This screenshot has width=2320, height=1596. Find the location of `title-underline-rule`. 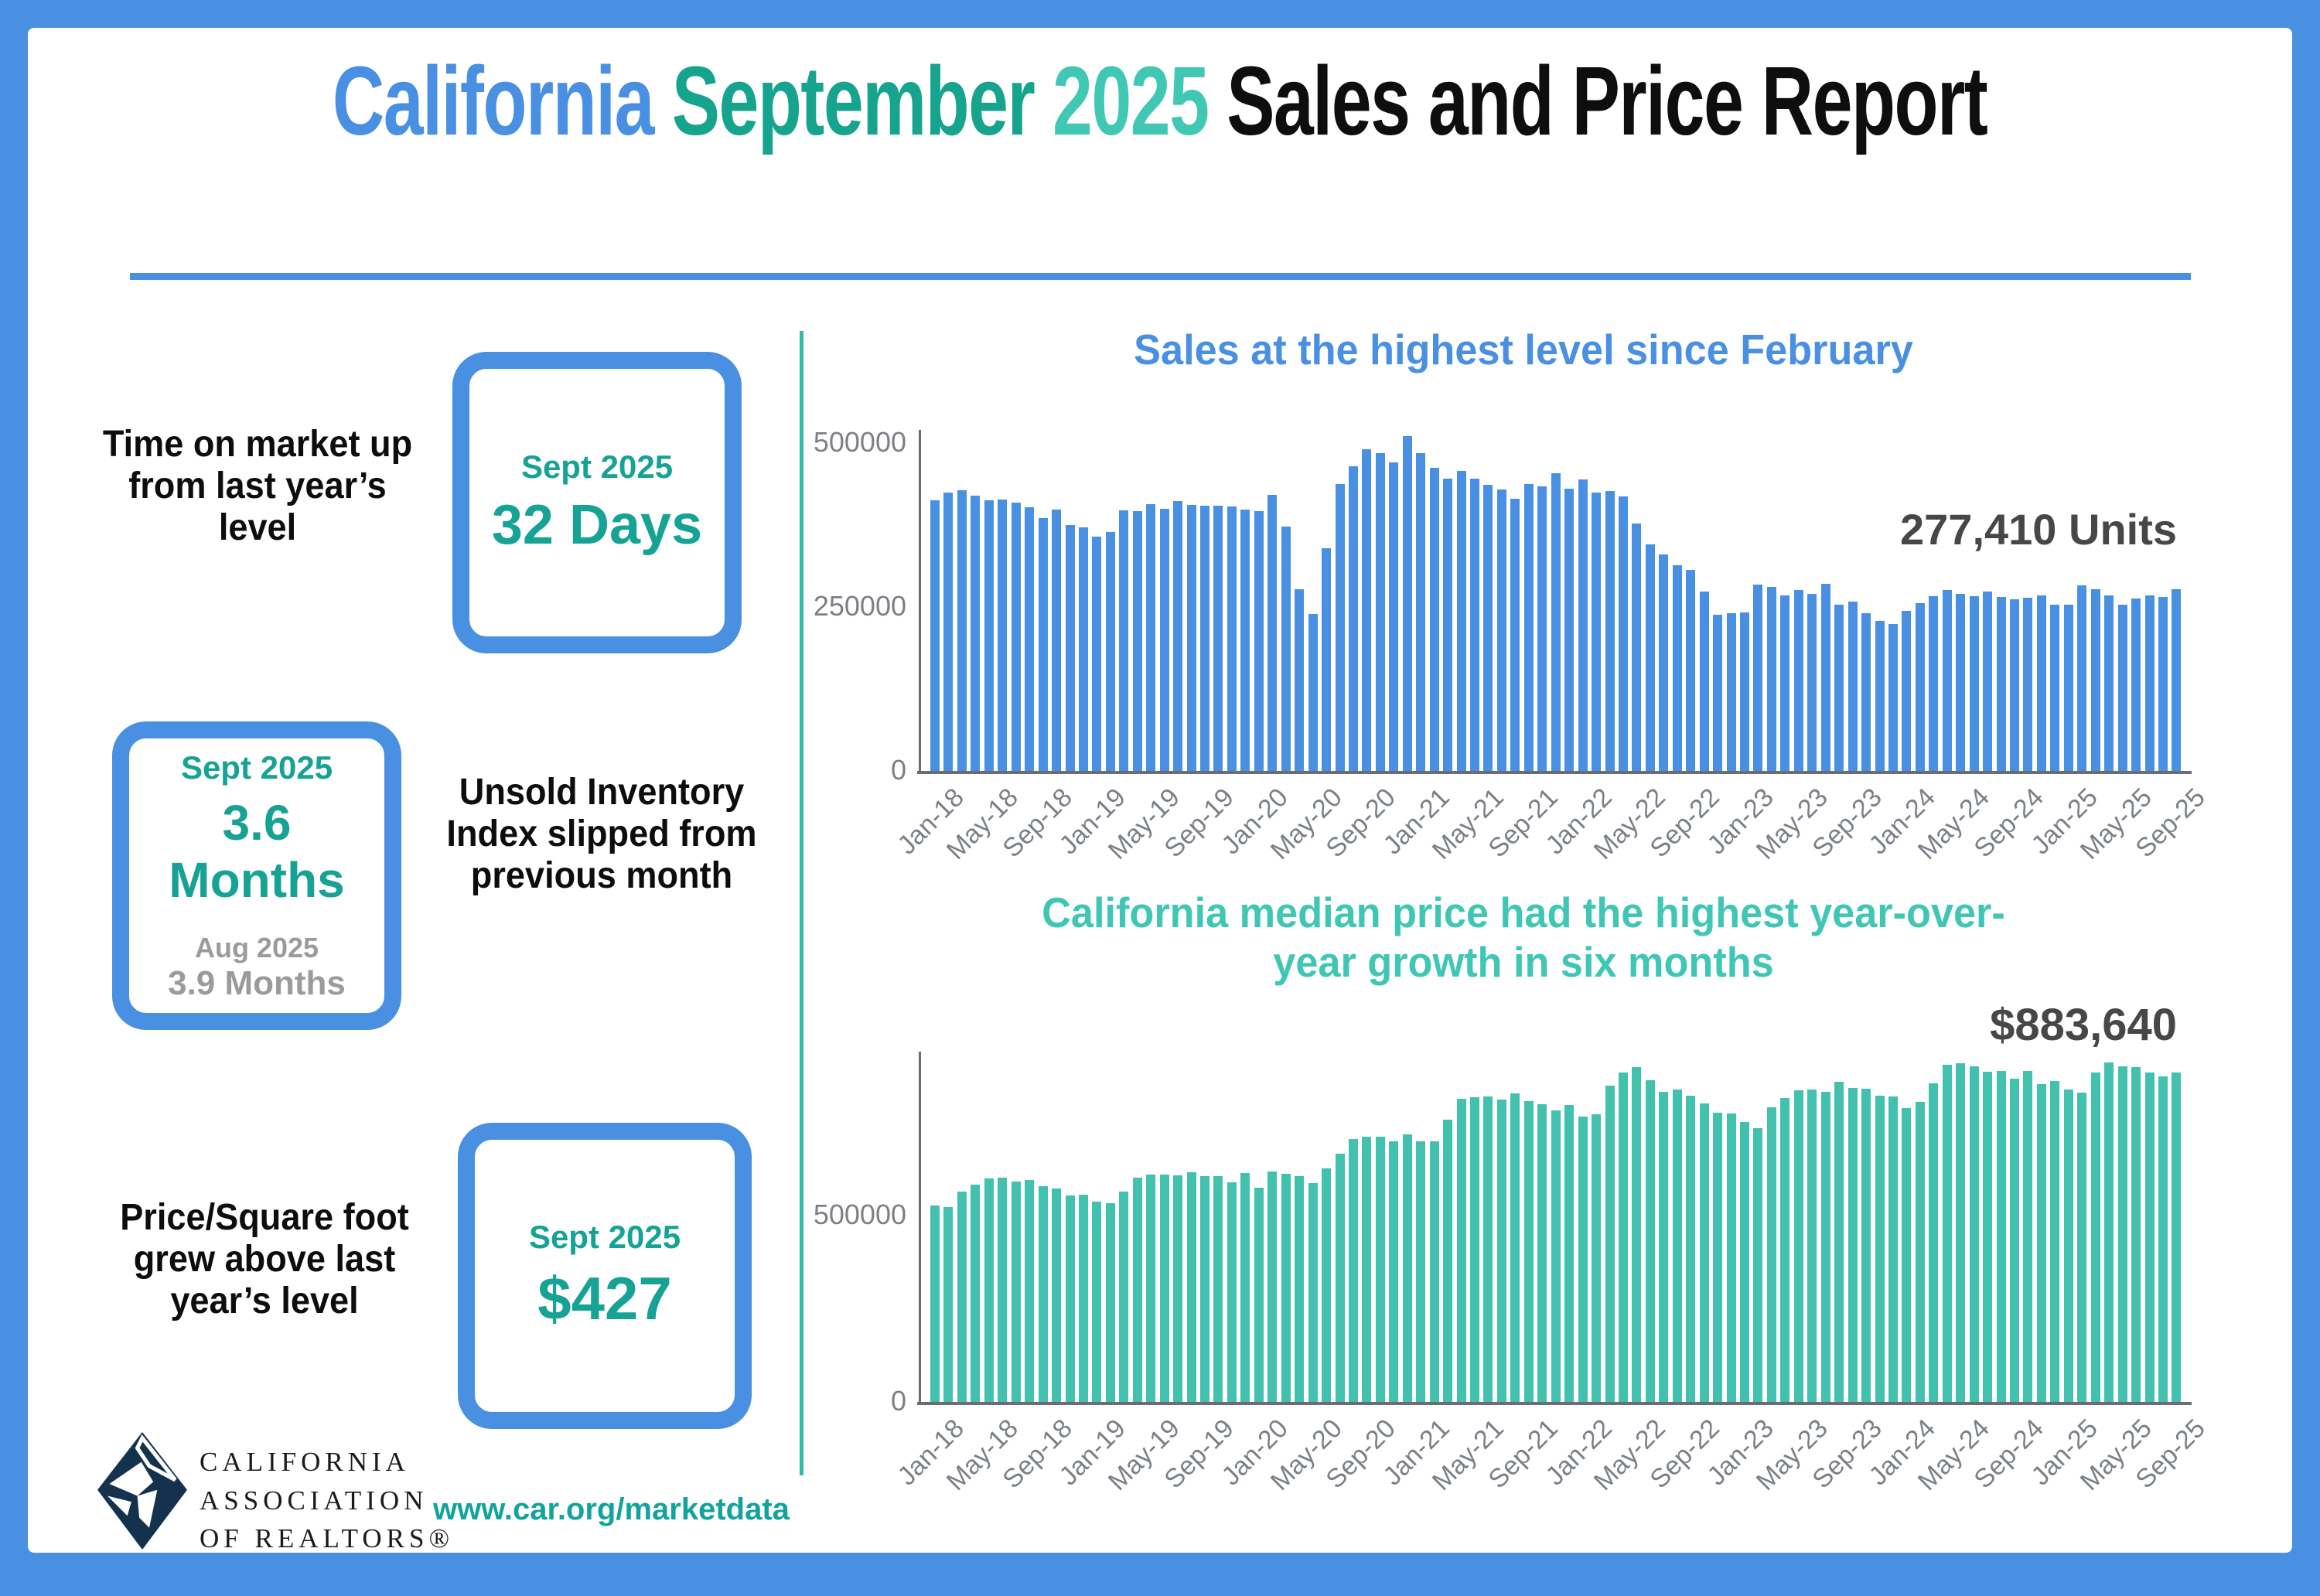

title-underline-rule is located at coordinates (1160, 276).